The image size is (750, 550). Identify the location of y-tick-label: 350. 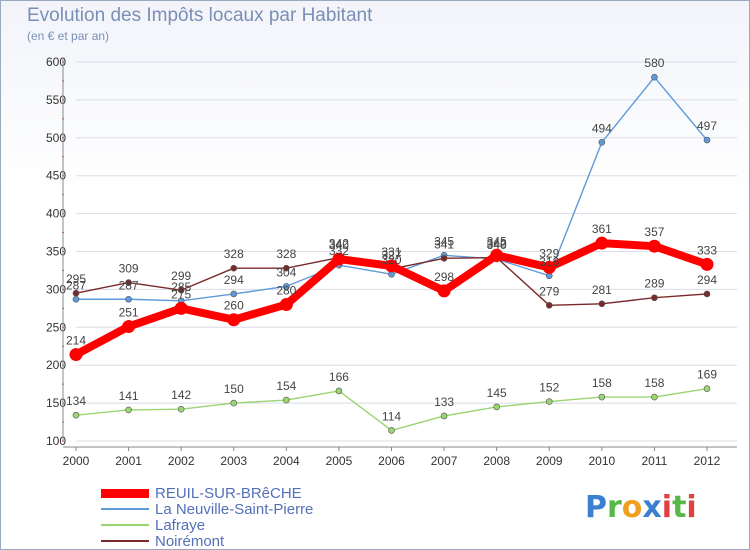
(56, 252).